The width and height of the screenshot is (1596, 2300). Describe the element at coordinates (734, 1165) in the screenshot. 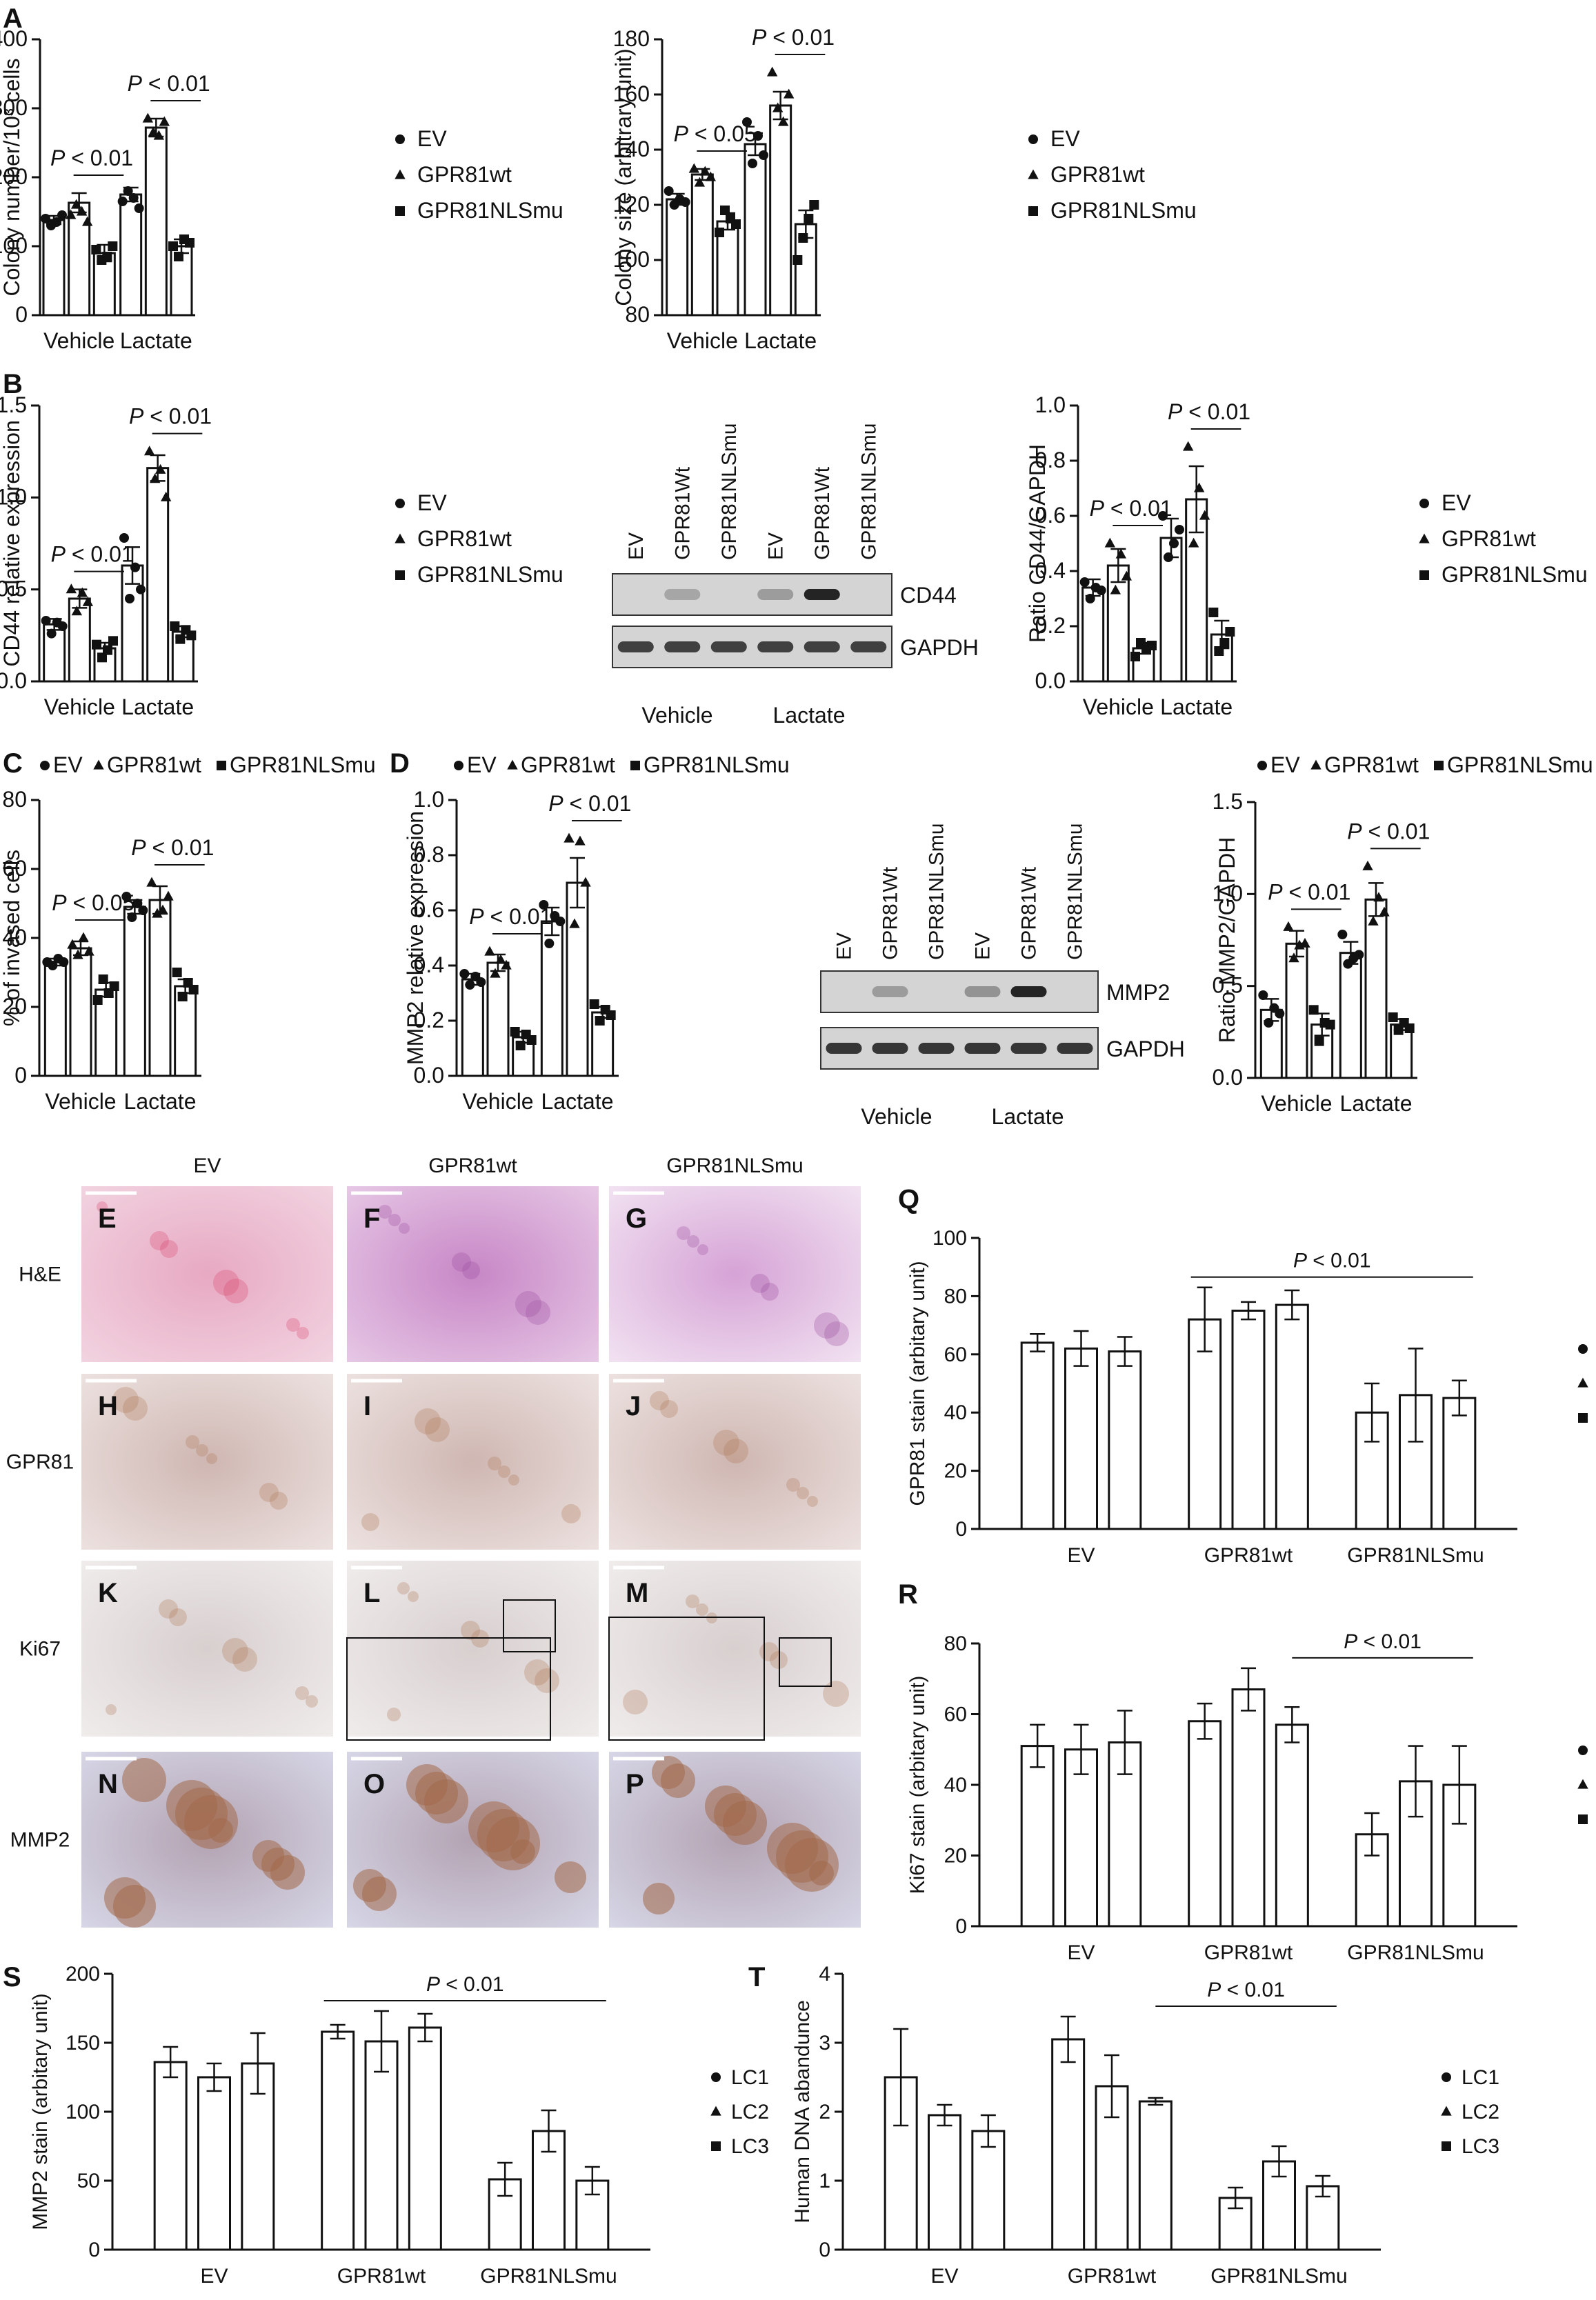

I see `histology-column-header: GPR81NLSmu` at that location.